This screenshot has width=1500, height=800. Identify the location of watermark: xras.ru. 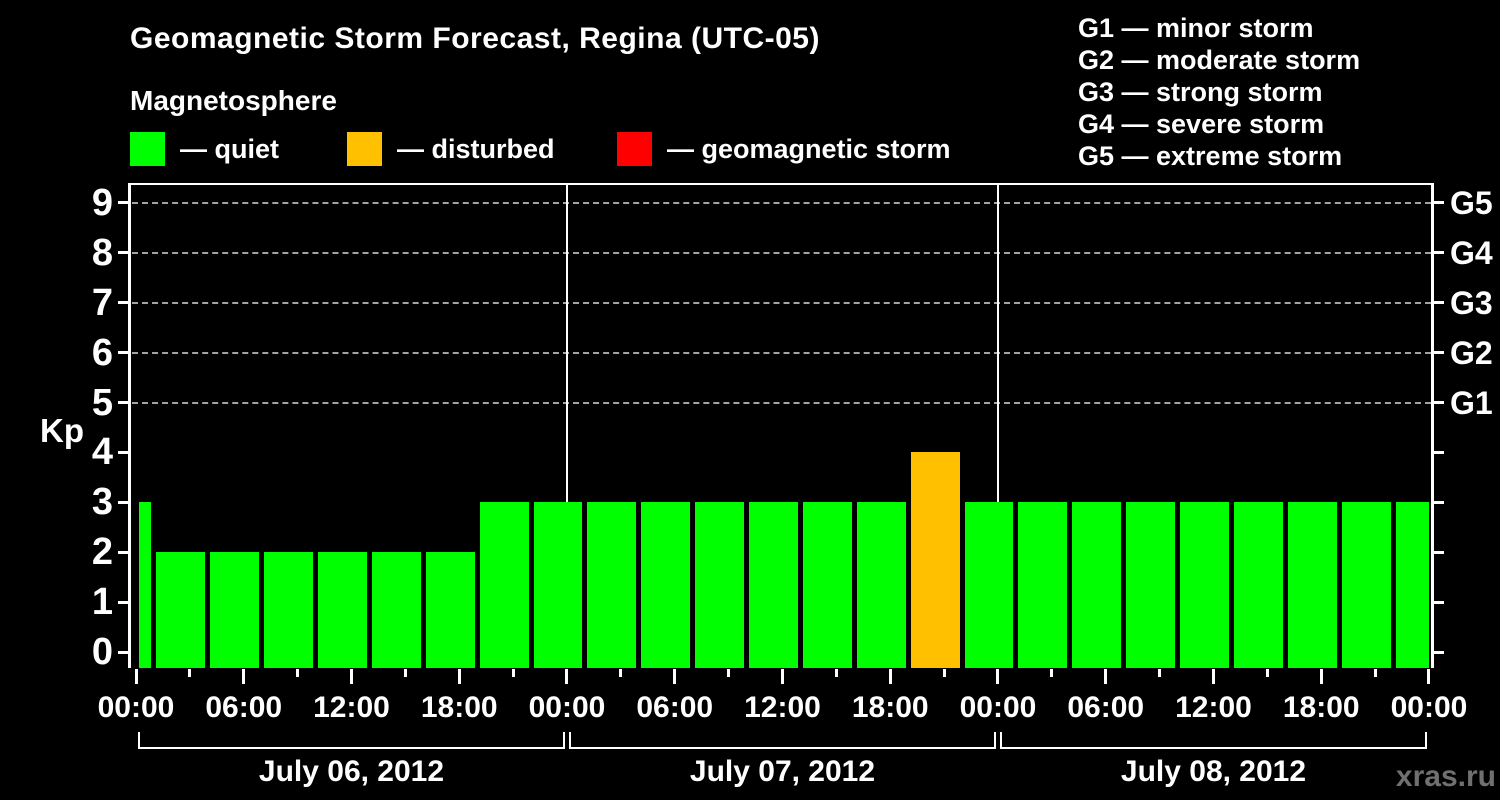
(1445, 776).